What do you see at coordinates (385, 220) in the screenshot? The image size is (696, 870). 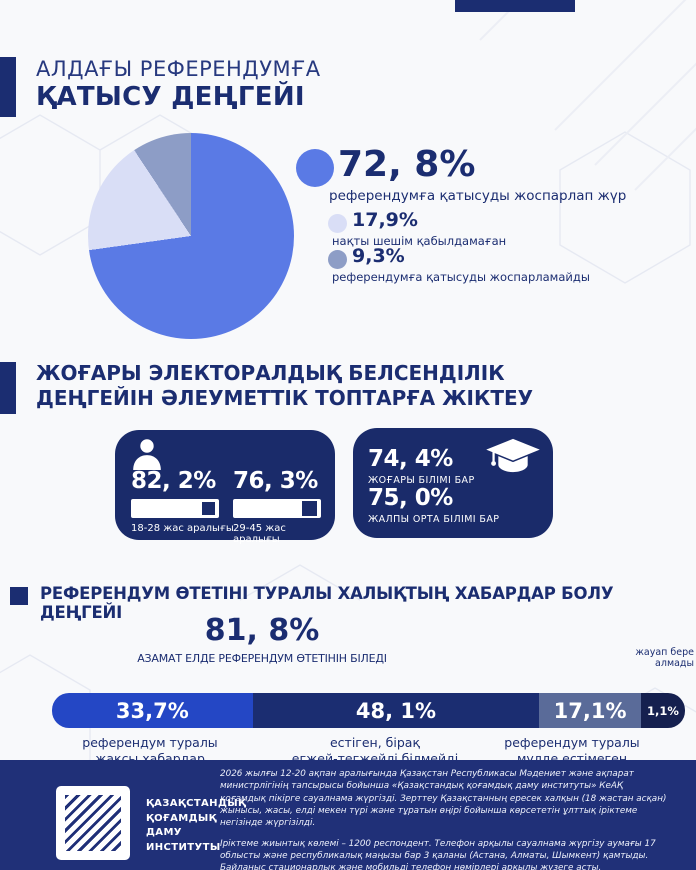 I see `legend-value-undecided: 17,9%` at bounding box center [385, 220].